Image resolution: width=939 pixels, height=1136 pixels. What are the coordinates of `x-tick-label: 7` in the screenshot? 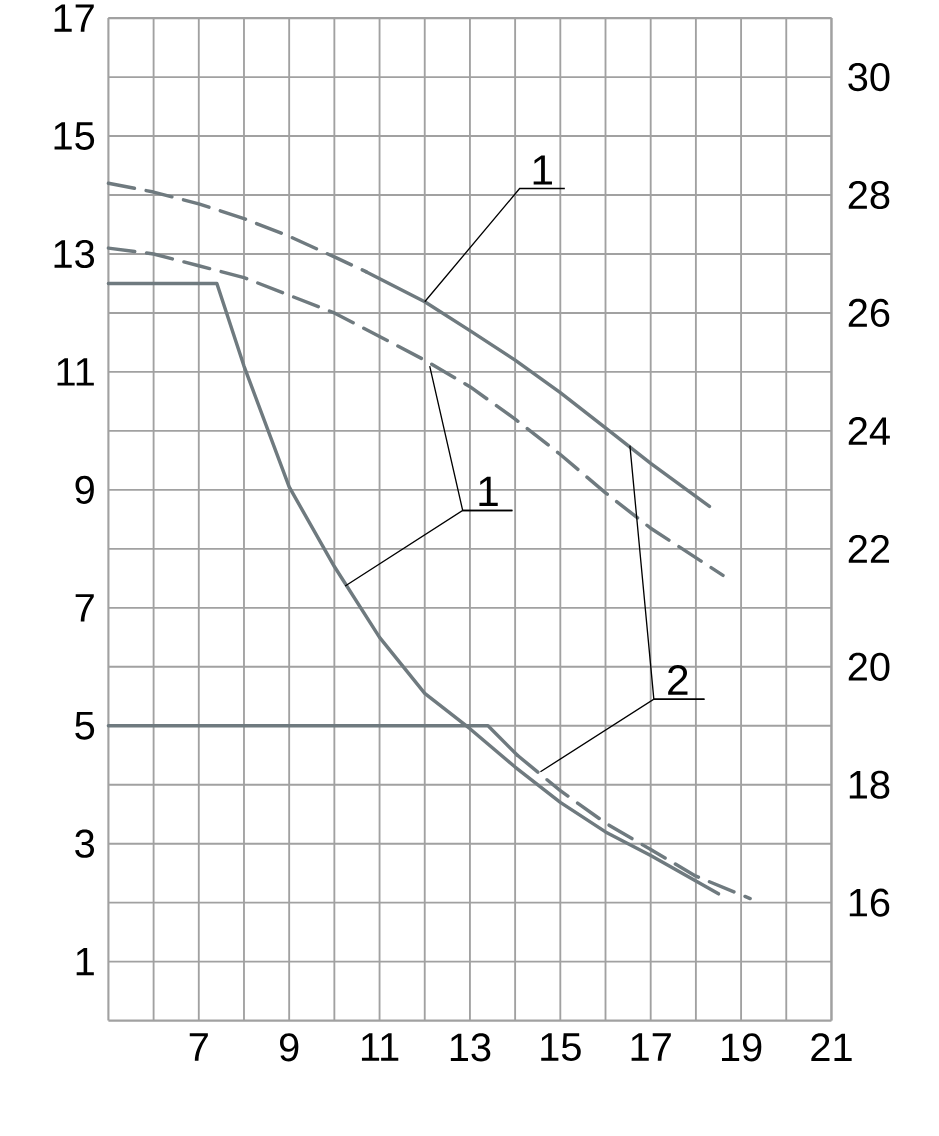 It's located at (198, 1047).